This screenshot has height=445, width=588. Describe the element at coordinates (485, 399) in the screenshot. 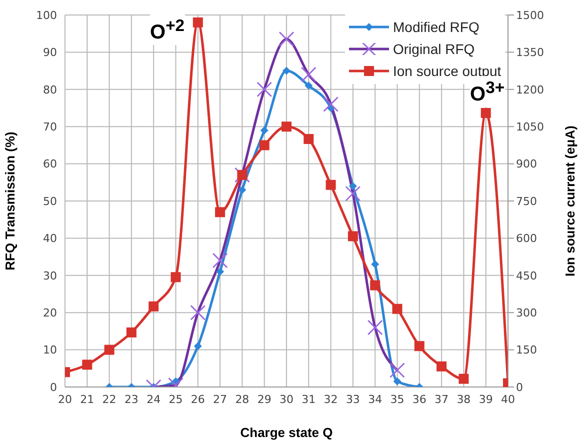

I see `x-tick-label: 39` at that location.